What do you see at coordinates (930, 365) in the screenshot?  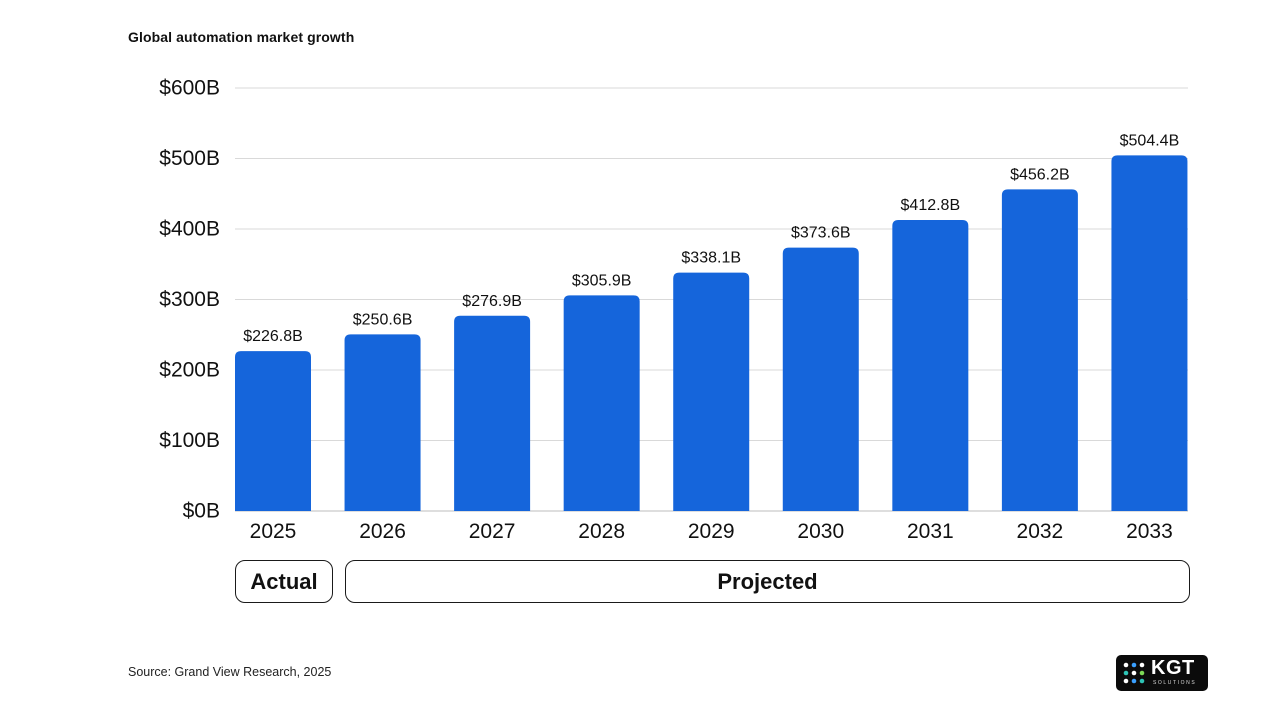 I see `bar-2031` at bounding box center [930, 365].